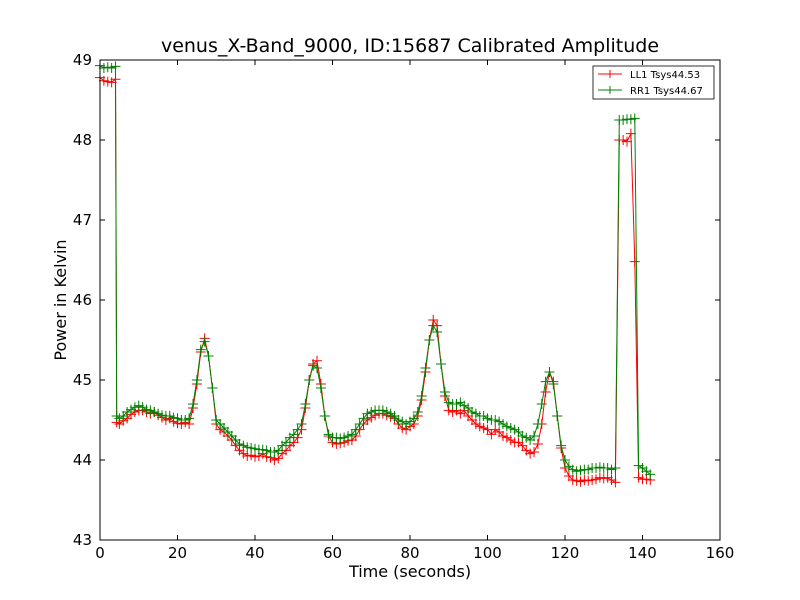  Describe the element at coordinates (82, 220) in the screenshot. I see `y-tick-label: 47` at that location.